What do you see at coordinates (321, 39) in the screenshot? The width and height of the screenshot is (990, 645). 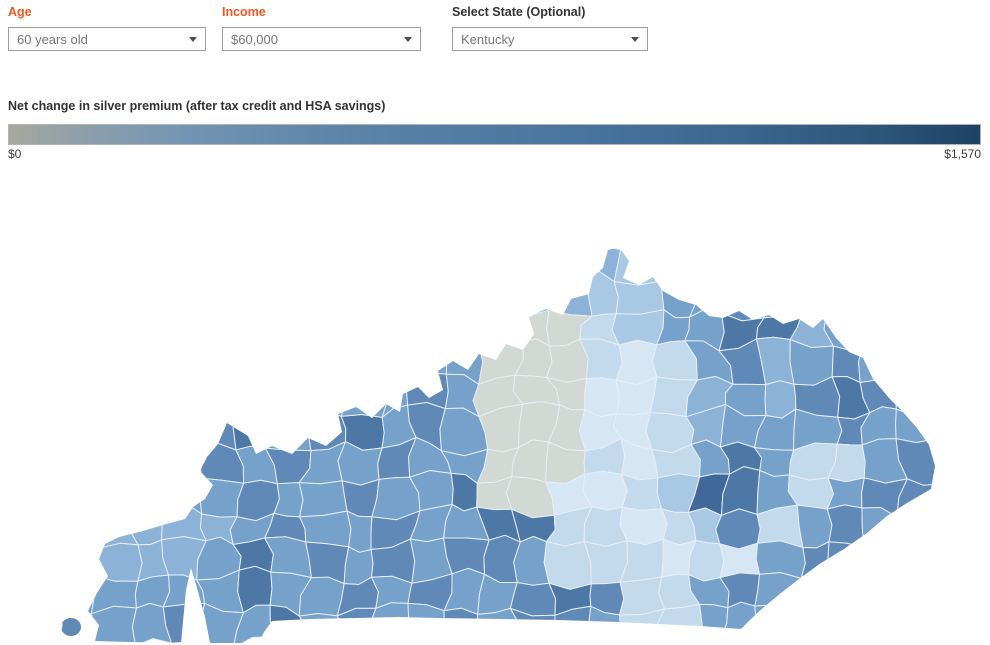 I see `income-dropdown: $60,000` at bounding box center [321, 39].